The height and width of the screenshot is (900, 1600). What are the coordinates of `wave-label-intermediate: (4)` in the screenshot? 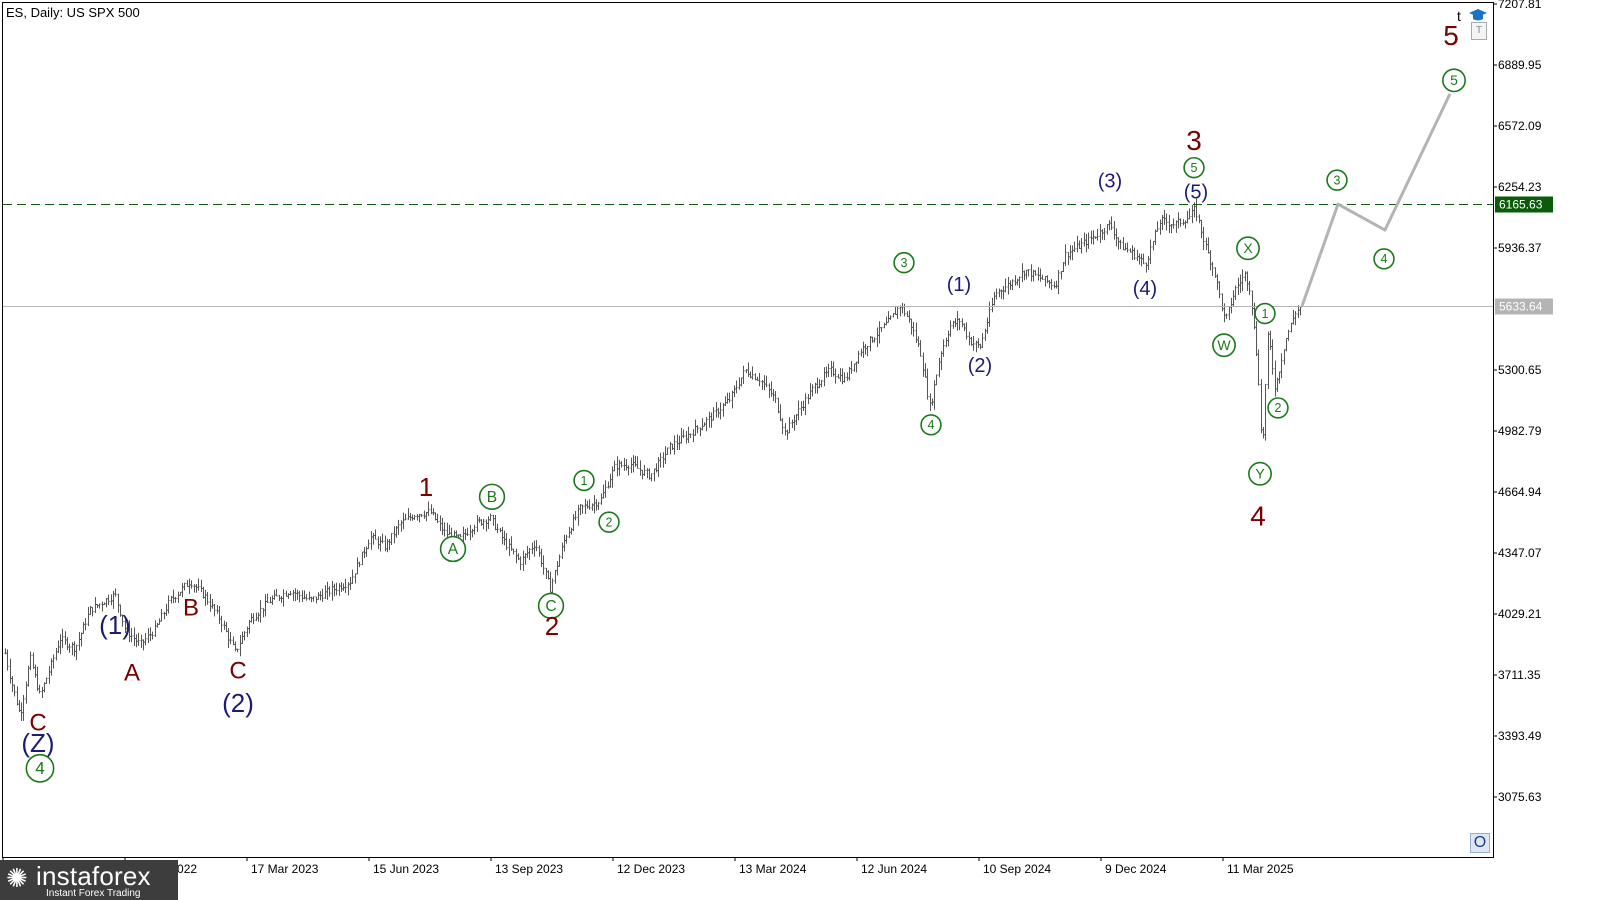 It's located at (1145, 289).